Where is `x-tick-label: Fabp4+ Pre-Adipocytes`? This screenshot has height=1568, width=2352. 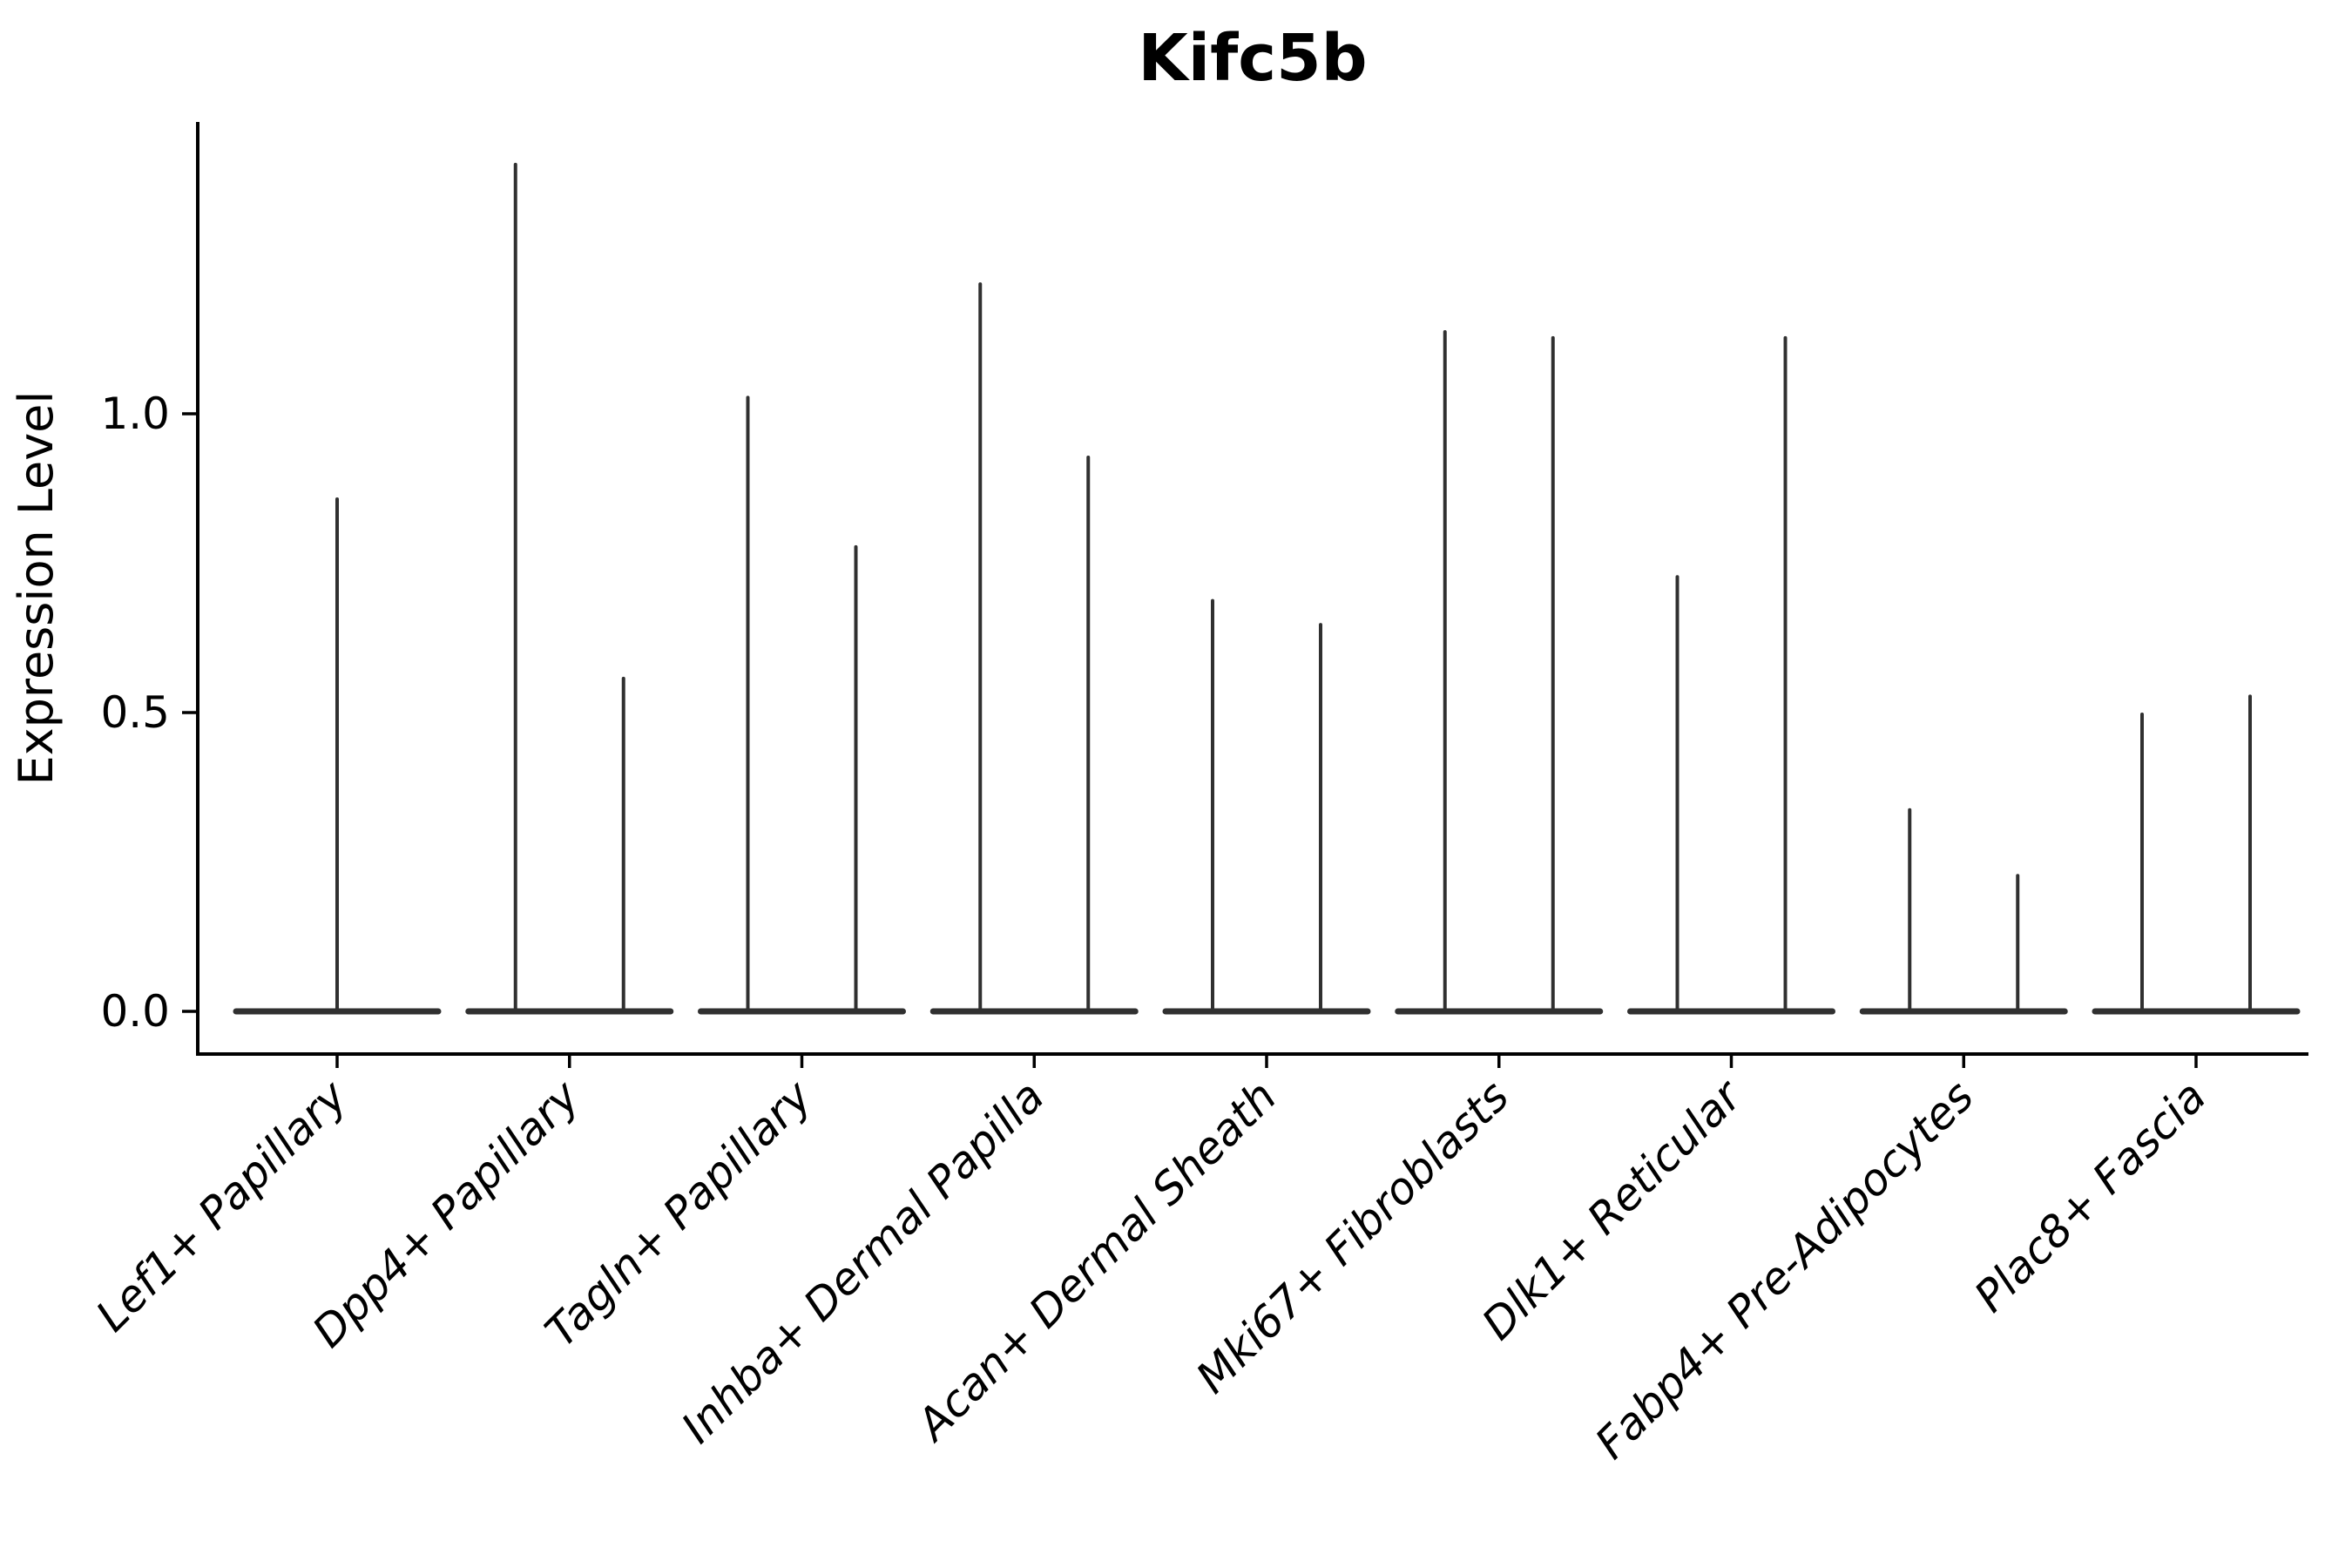 x-tick-label: Fabp4+ Pre-Adipocytes is located at coordinates (1785, 1270).